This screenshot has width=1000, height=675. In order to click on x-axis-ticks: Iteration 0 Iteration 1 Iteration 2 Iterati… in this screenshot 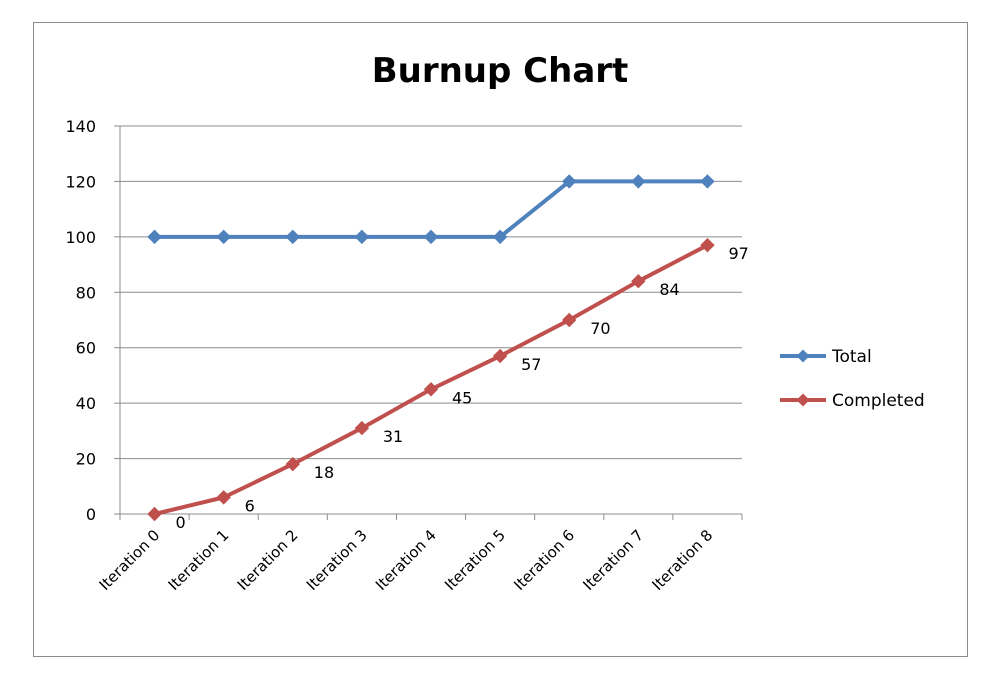, I will do `click(406, 560)`.